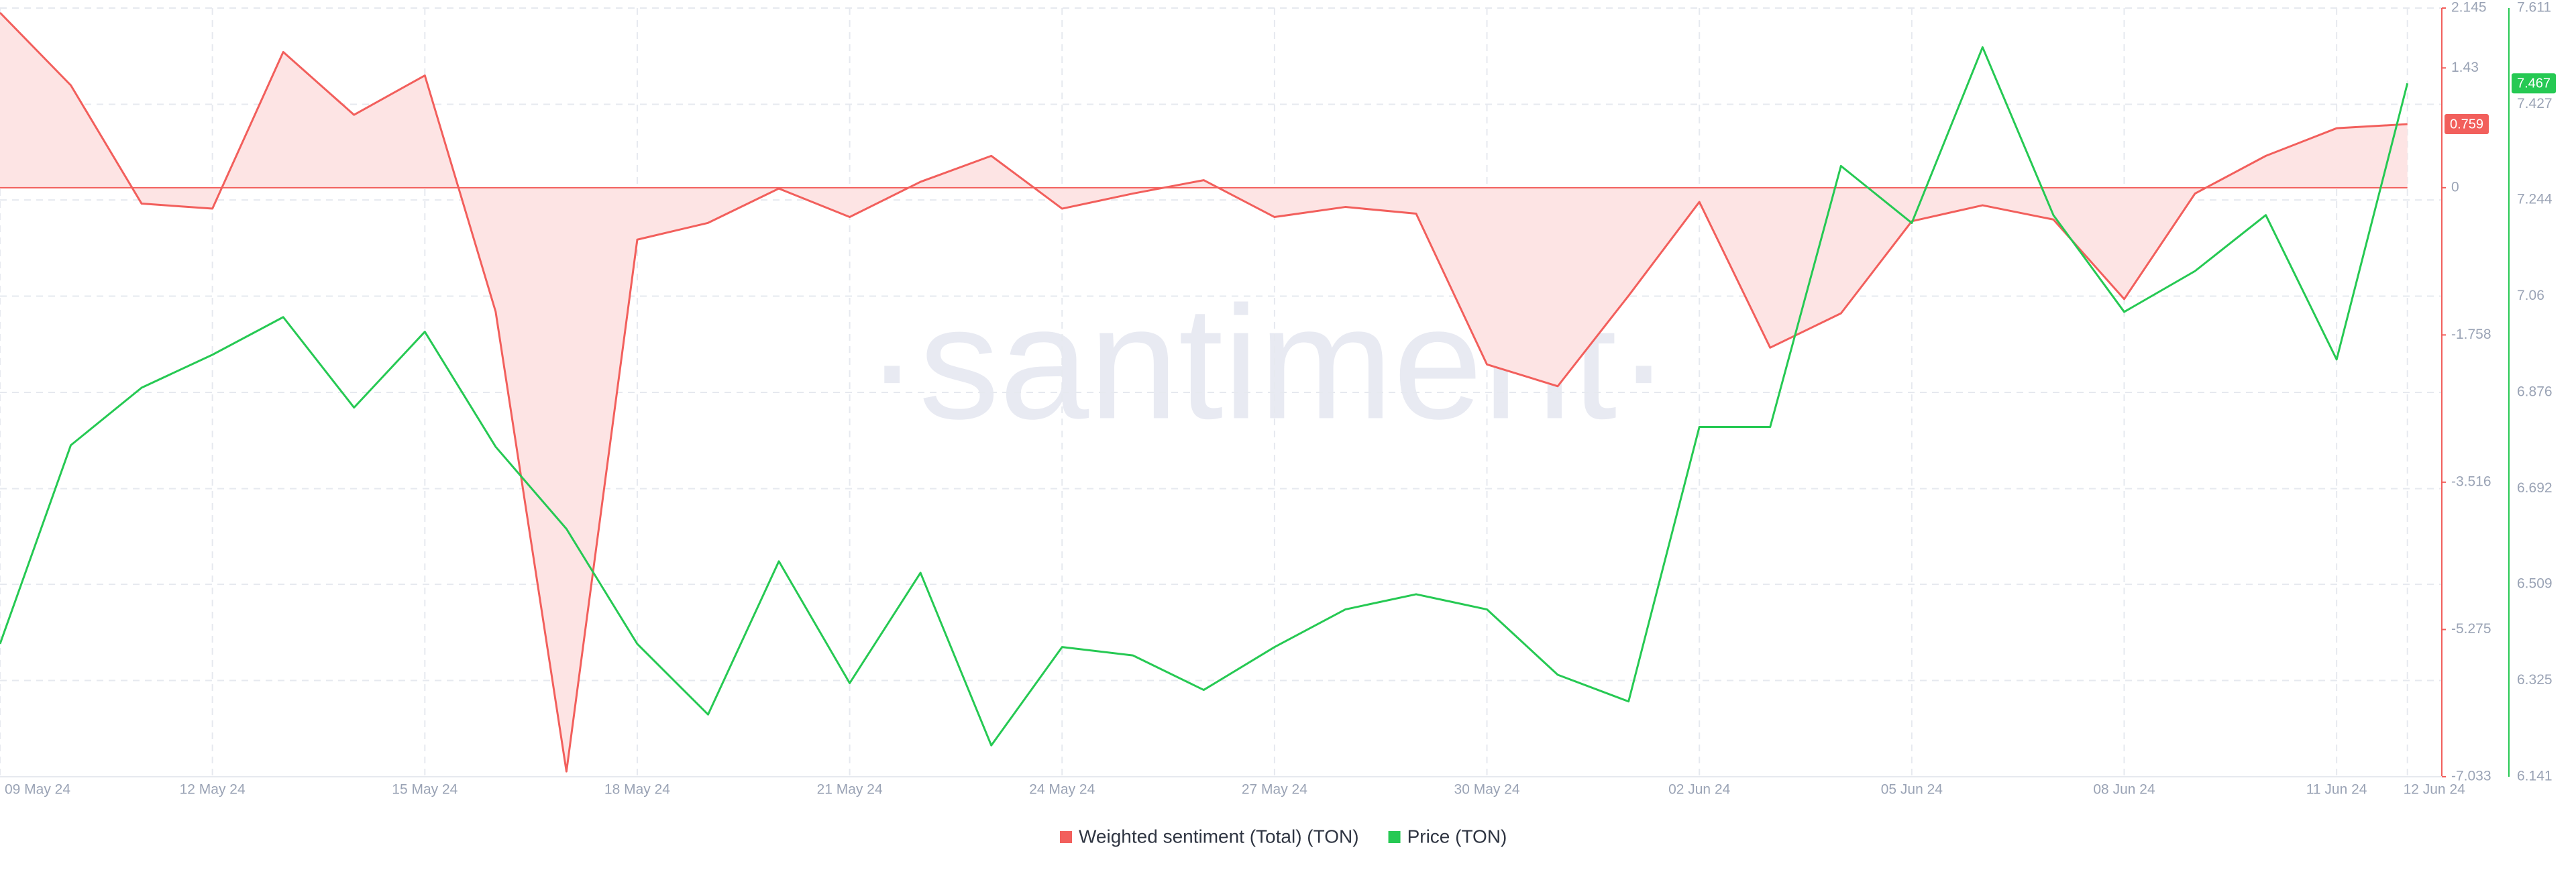 Image resolution: width=2576 pixels, height=872 pixels. What do you see at coordinates (1062, 790) in the screenshot?
I see `x-tick-label: 24 May 24` at bounding box center [1062, 790].